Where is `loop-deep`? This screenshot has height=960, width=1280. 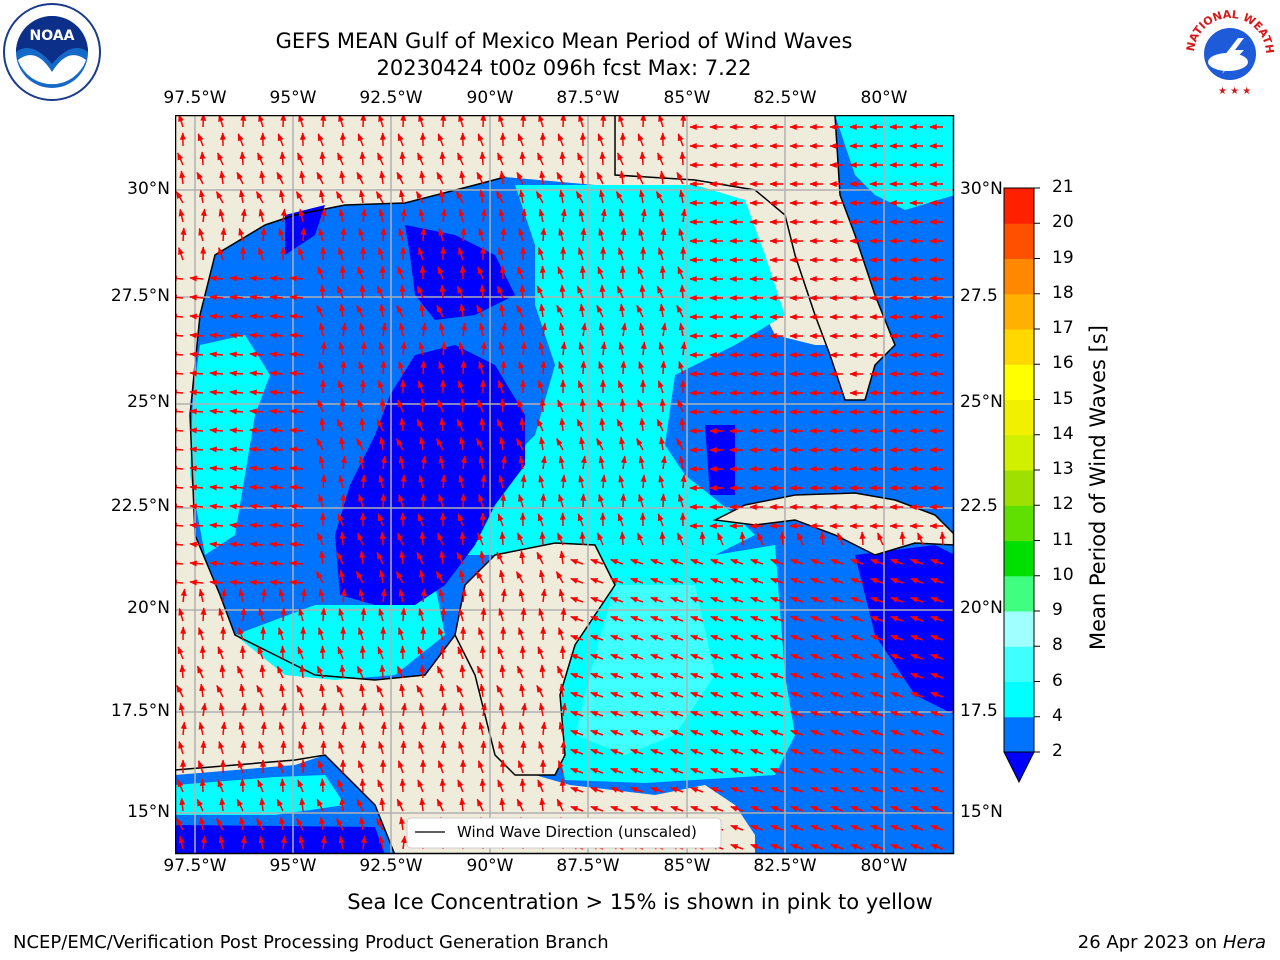 loop-deep is located at coordinates (720, 460).